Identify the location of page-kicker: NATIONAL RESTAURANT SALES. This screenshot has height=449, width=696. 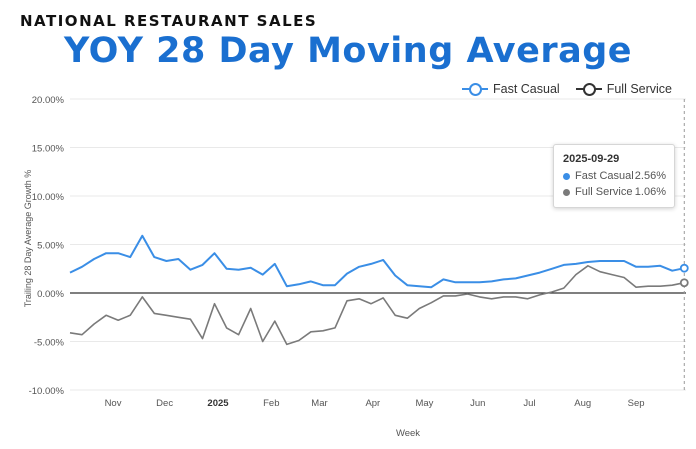
(169, 21).